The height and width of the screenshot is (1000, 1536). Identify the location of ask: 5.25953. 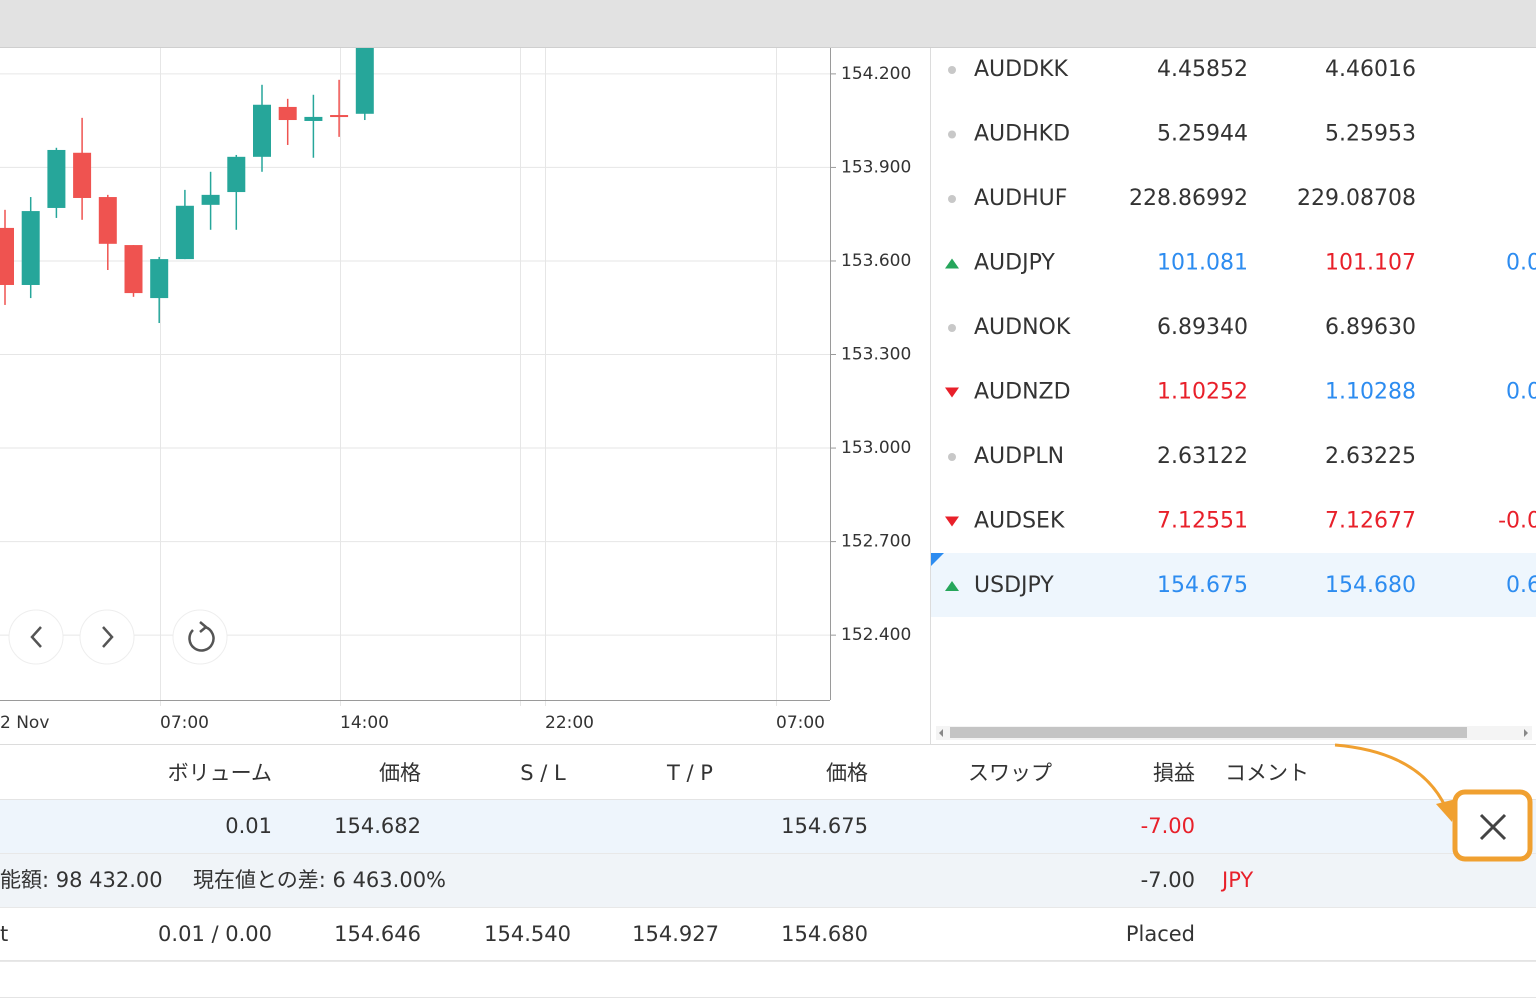
(1370, 134).